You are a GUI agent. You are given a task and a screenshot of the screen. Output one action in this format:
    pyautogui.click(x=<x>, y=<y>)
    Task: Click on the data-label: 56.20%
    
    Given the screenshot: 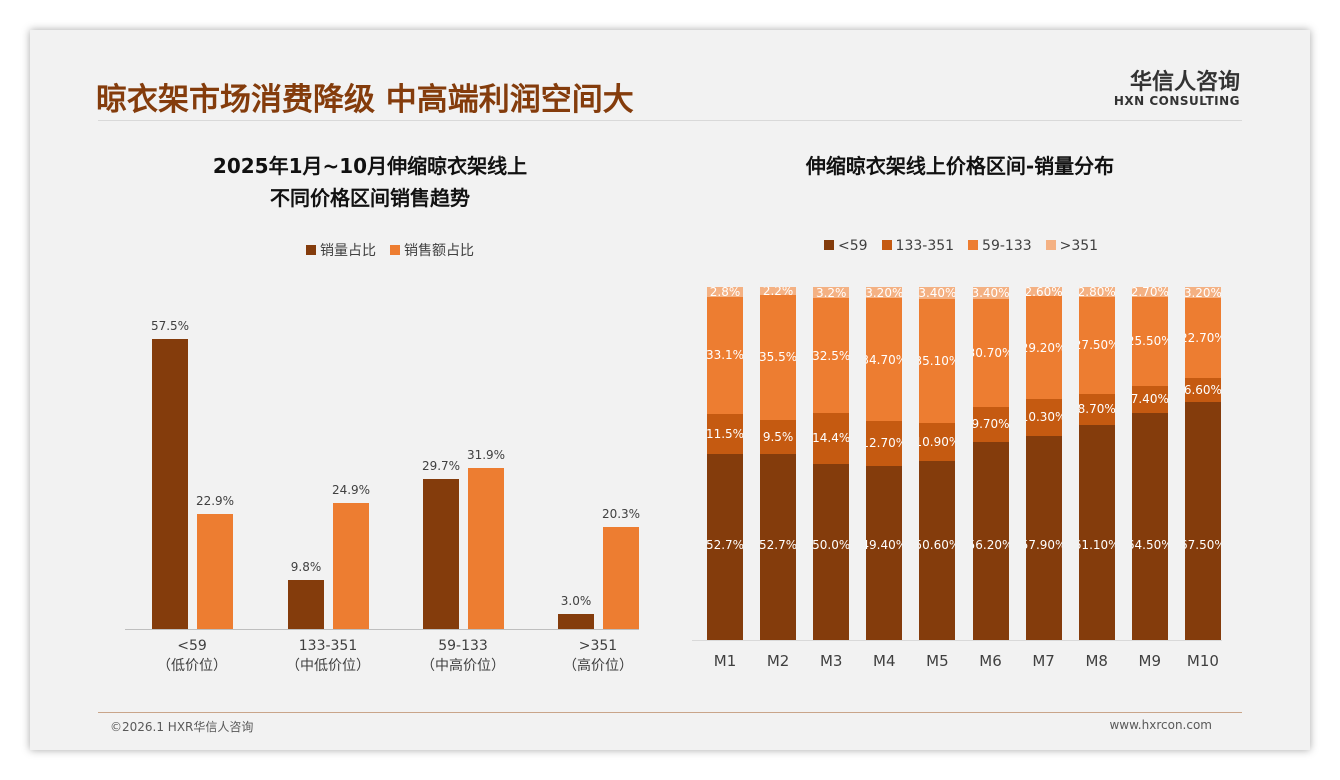 What is the action you would take?
    pyautogui.click(x=991, y=544)
    